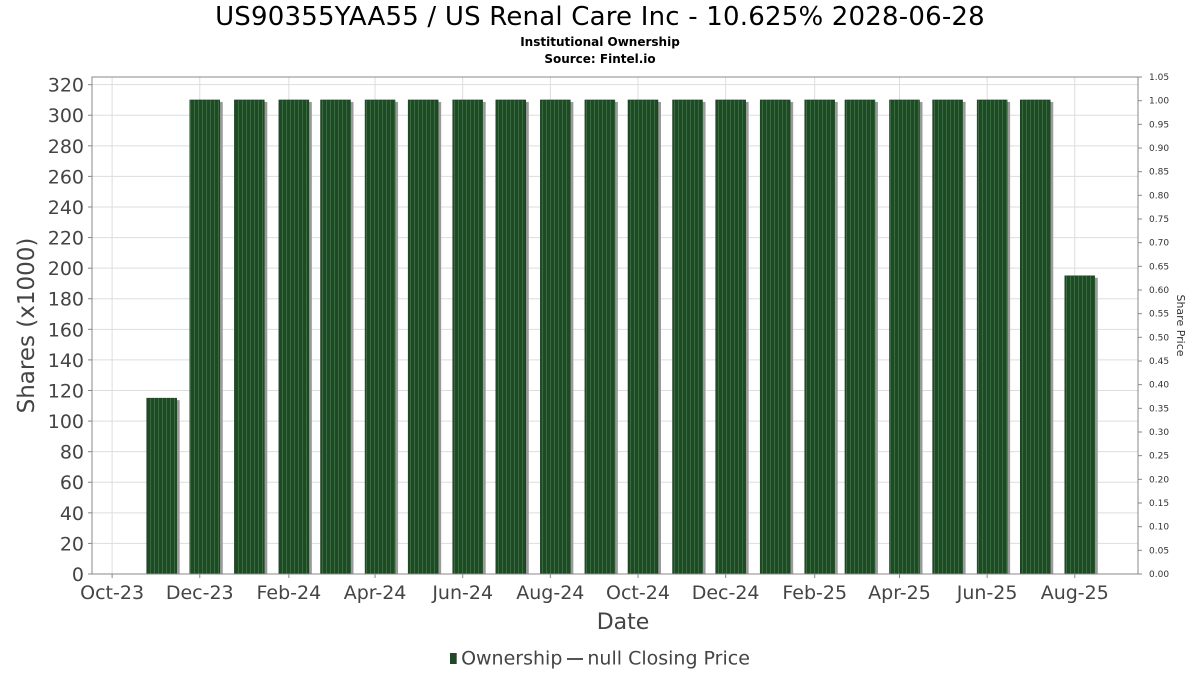 This screenshot has height=675, width=1200. I want to click on y-tick-label: 240, so click(66, 208).